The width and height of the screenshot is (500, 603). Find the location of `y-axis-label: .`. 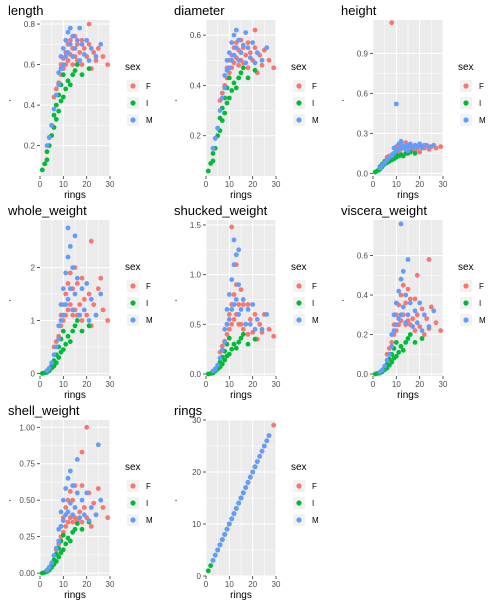

y-axis-label: . is located at coordinates (10, 98).